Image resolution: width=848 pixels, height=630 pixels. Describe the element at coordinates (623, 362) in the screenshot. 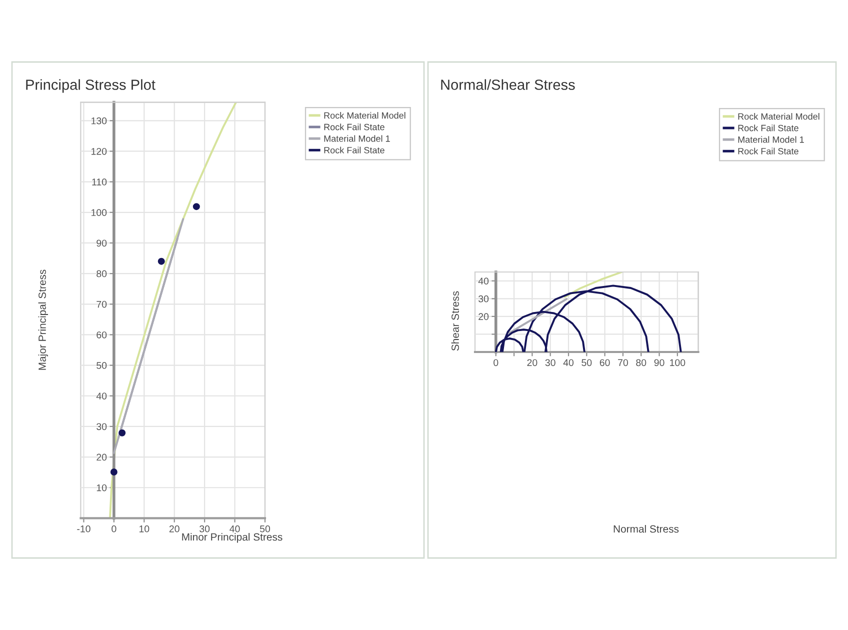

I see `x-tick-label: 70` at that location.